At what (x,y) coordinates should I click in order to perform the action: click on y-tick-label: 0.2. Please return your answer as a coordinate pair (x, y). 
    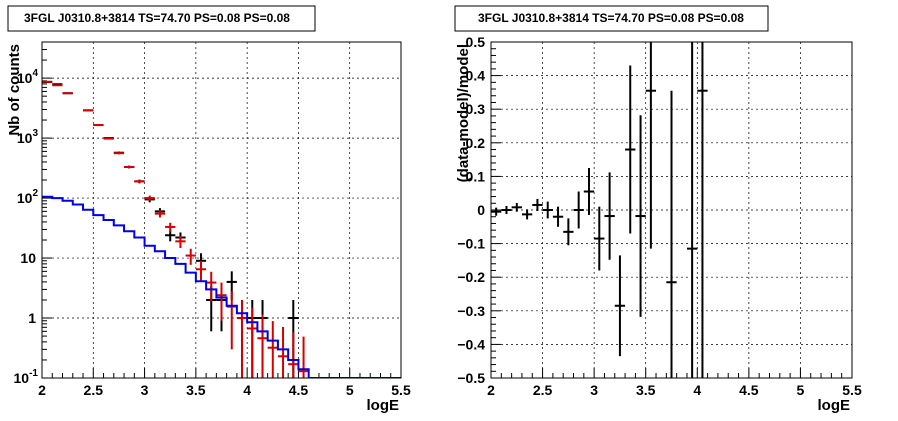
    Looking at the image, I should click on (476, 143).